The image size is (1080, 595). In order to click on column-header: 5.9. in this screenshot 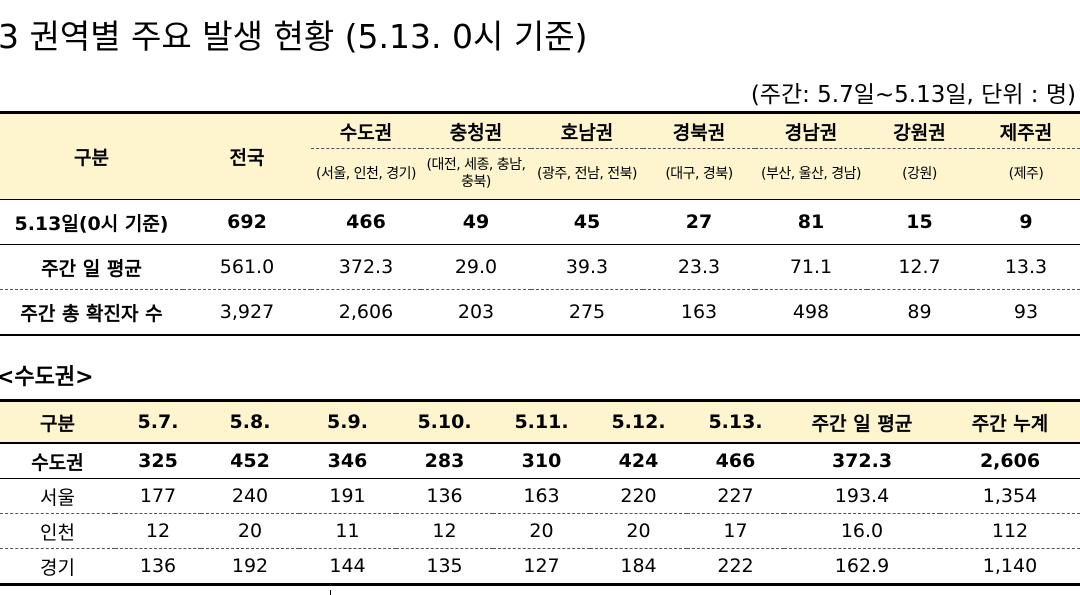, I will do `click(347, 421)`.